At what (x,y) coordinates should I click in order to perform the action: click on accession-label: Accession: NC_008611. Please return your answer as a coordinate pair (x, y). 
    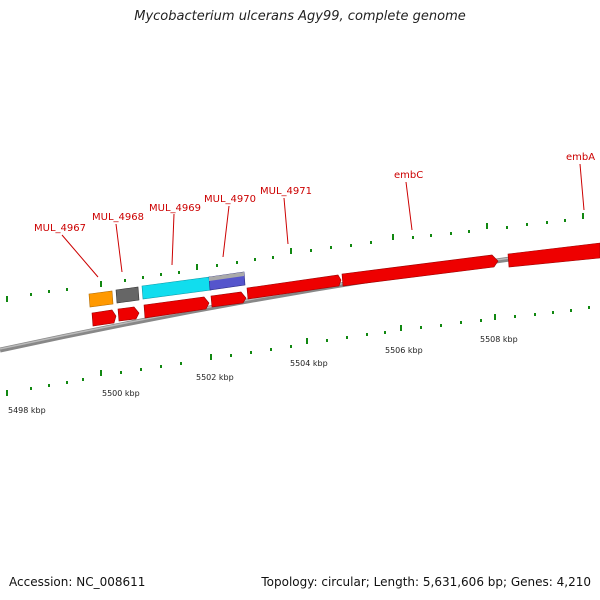
    Looking at the image, I should click on (77, 582).